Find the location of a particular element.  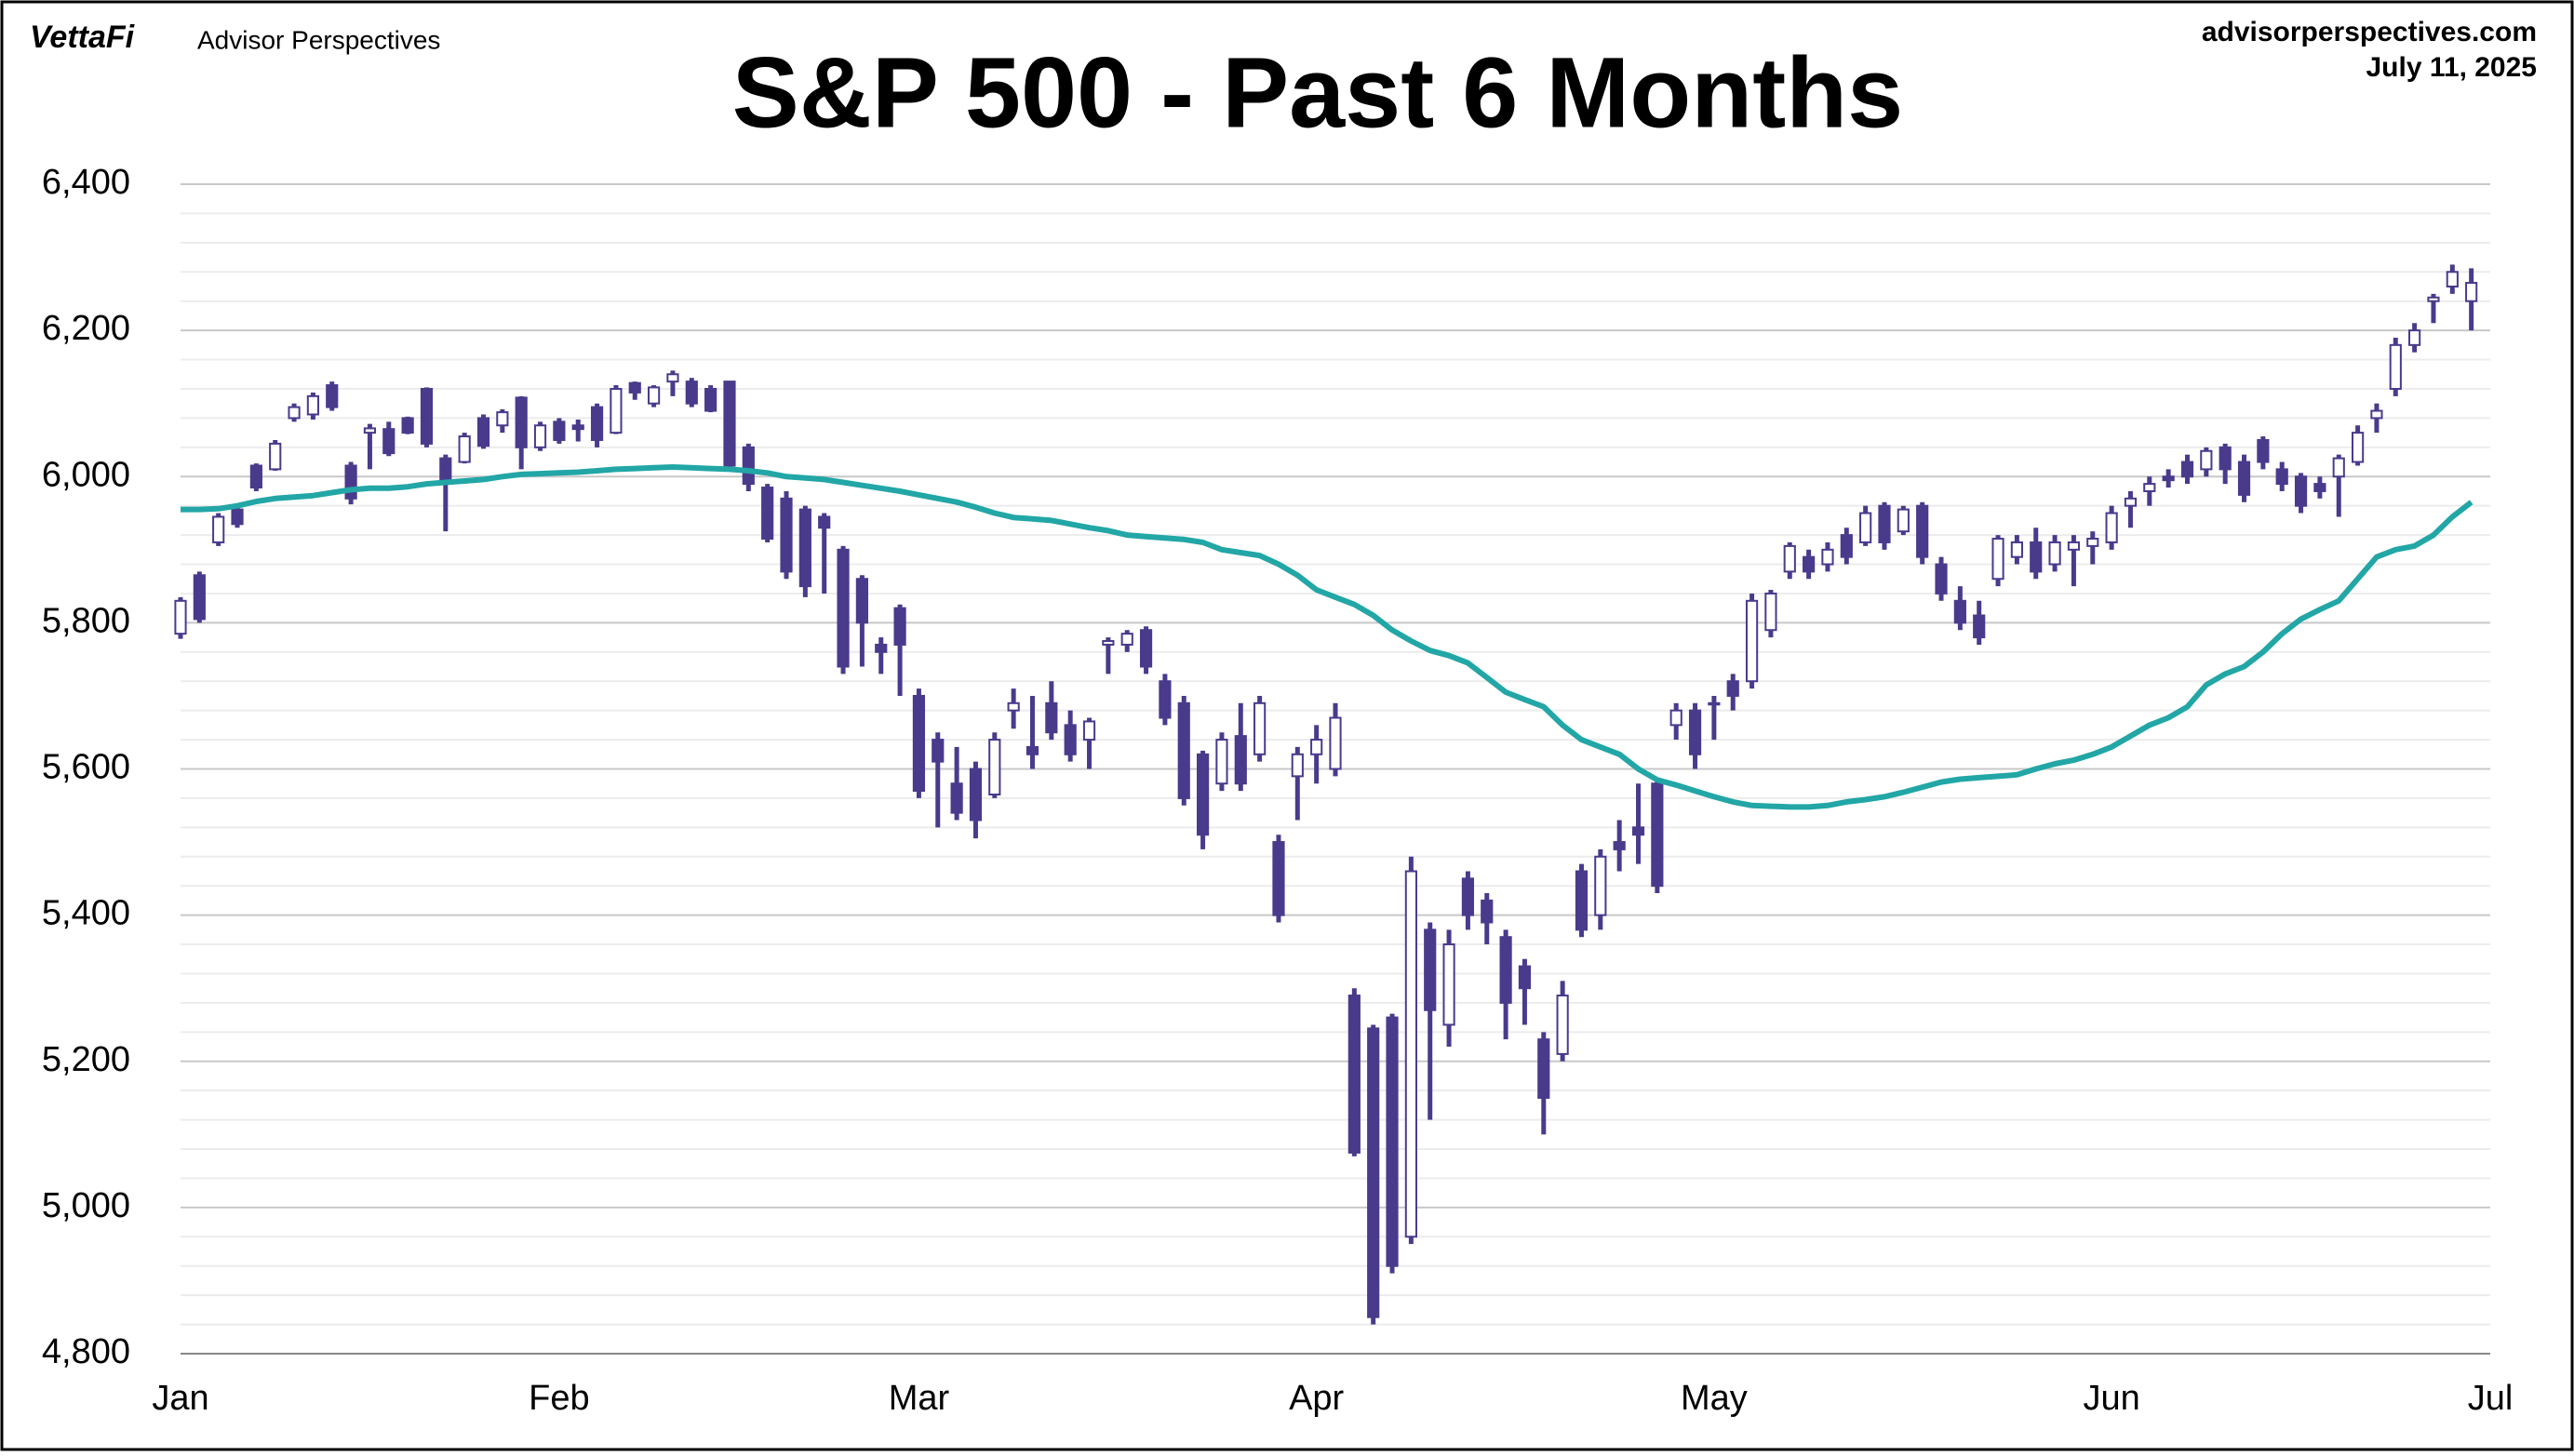

brand: VettaFi is located at coordinates (83, 37).